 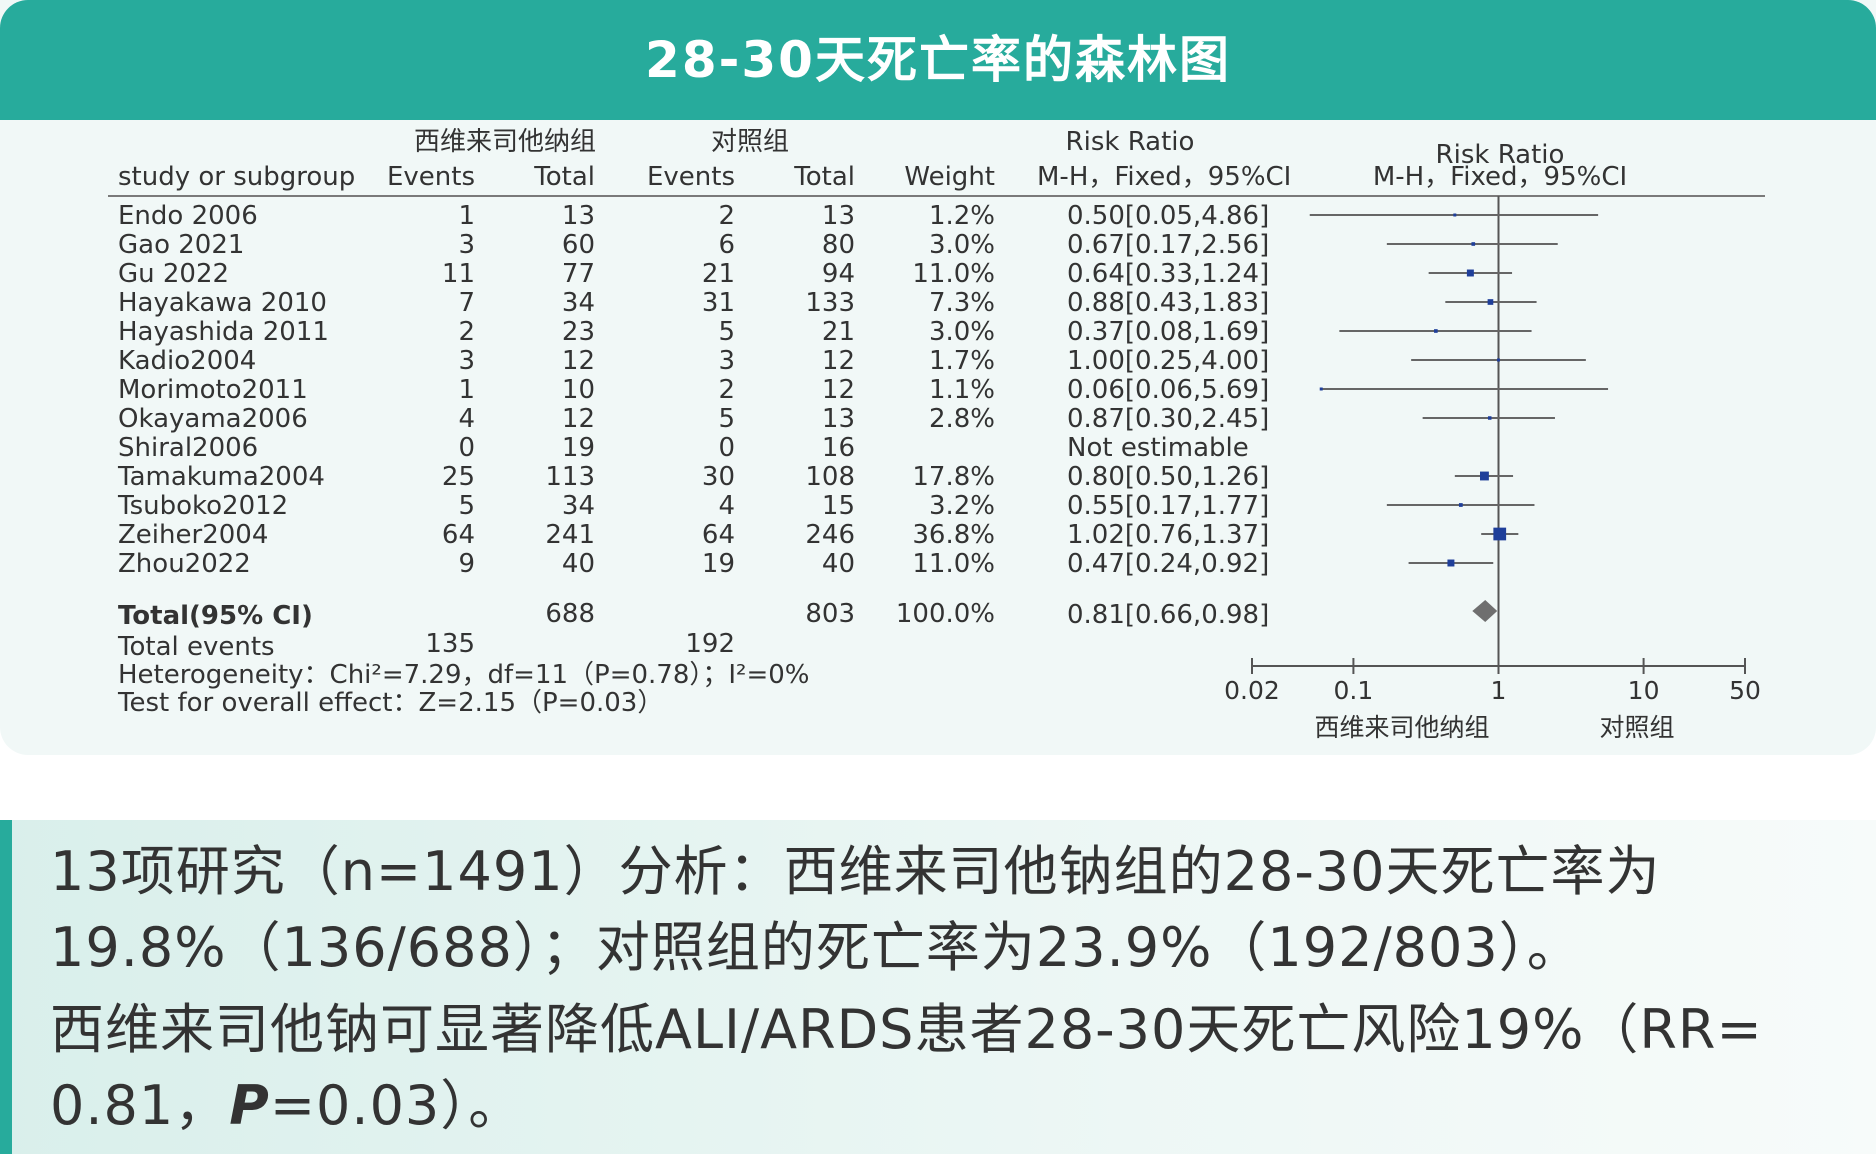 I want to click on total-t2: 803, so click(x=830, y=614).